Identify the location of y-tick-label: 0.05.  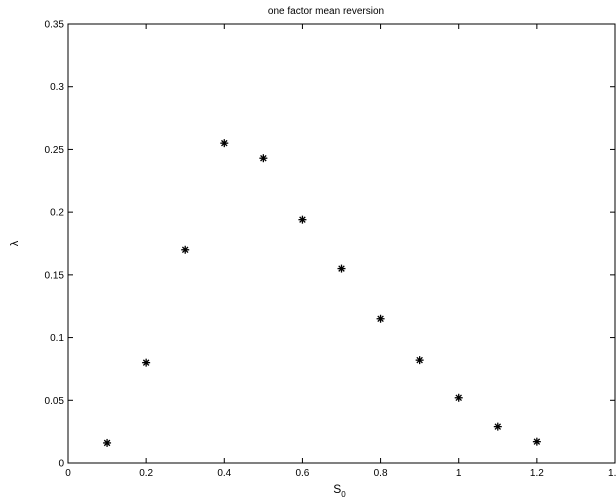
(55, 401).